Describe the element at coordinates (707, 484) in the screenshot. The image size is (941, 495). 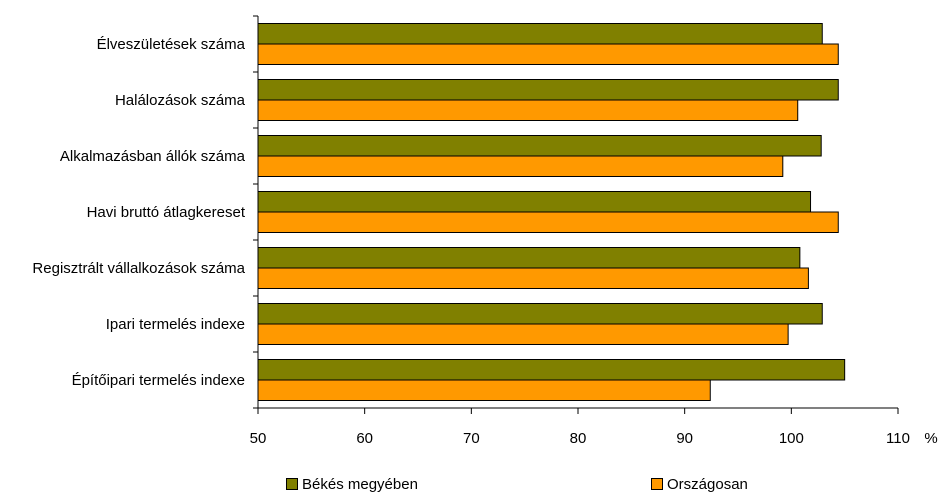
I see `legend-label-orszagosan: Országosan` at that location.